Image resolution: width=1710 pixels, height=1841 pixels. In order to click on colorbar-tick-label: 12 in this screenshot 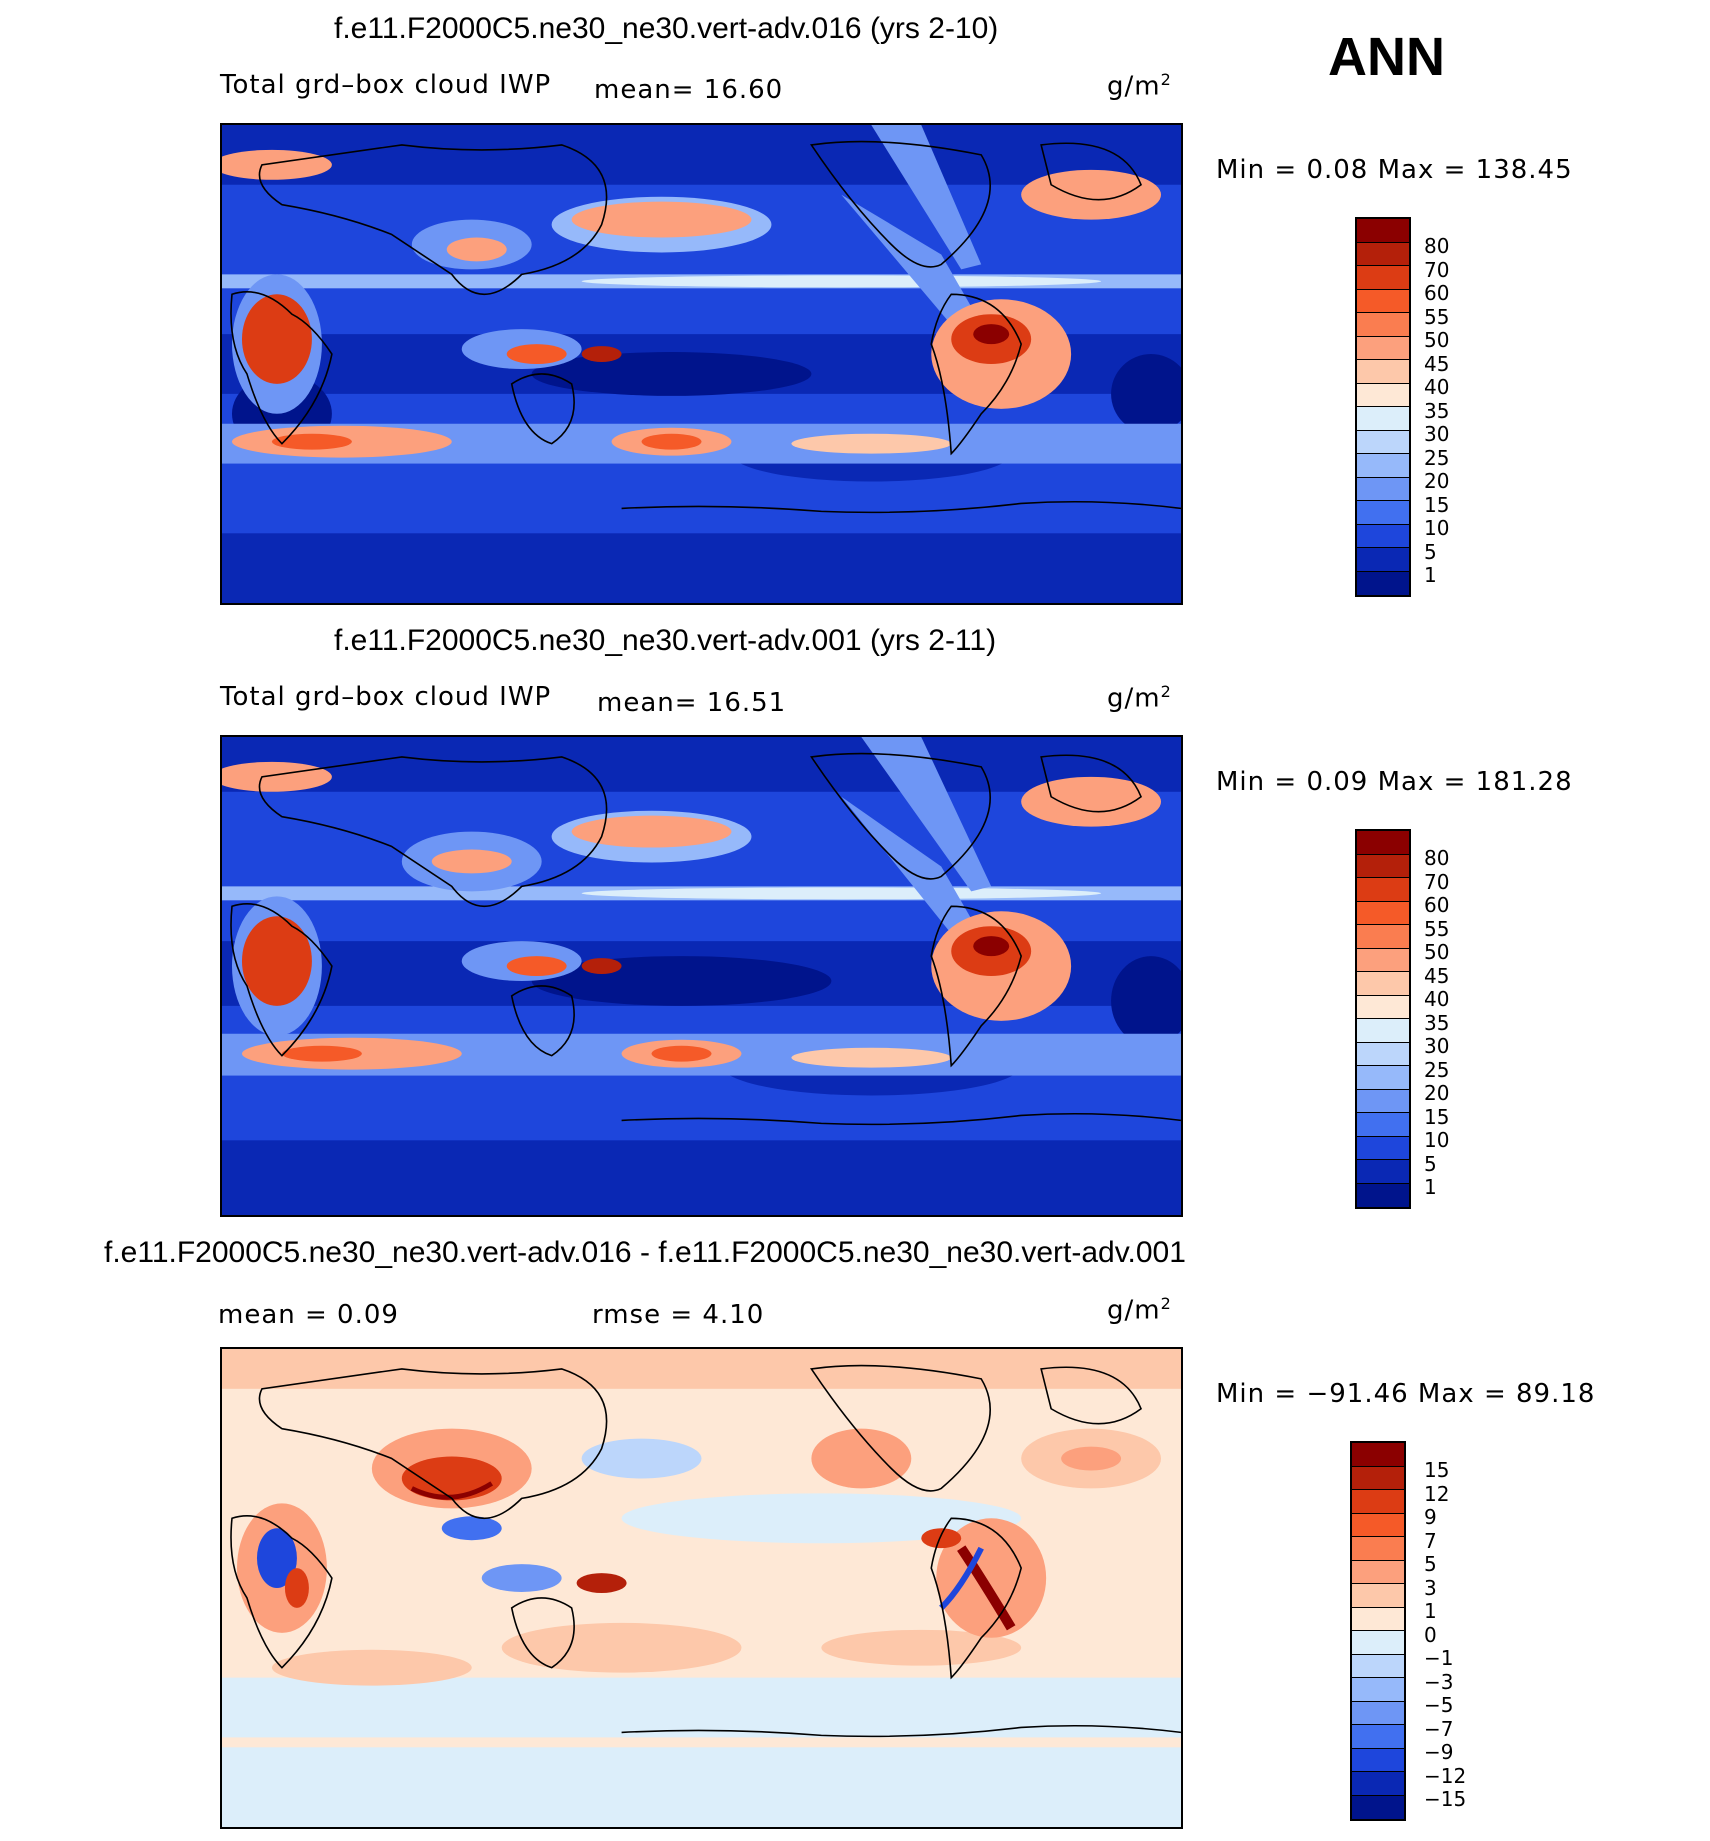, I will do `click(1437, 1493)`.